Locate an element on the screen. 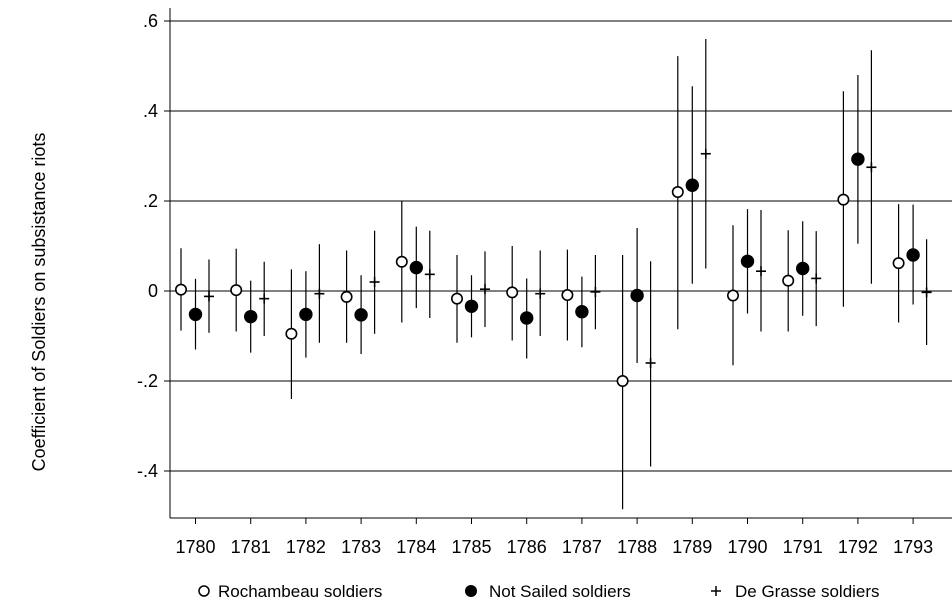 This screenshot has width=952, height=611. x-tick-label: 1781 is located at coordinates (251, 547).